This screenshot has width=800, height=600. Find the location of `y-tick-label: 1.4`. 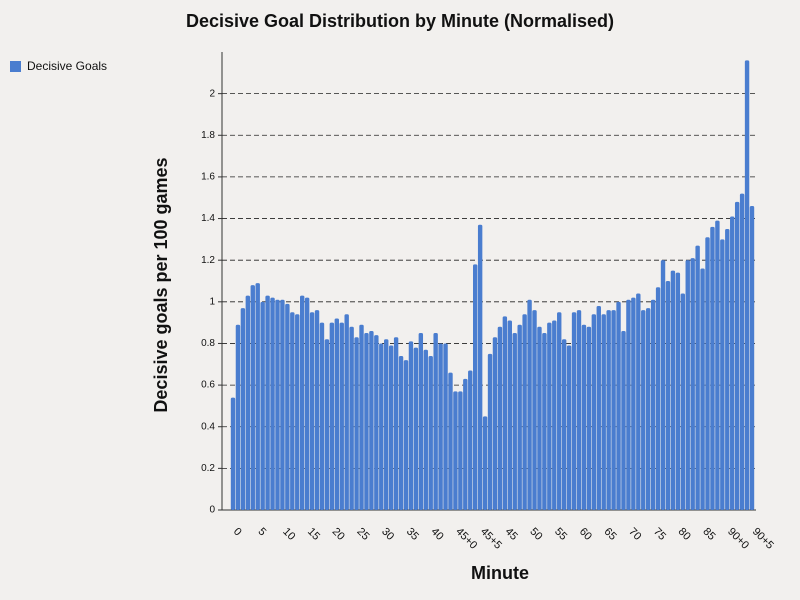

y-tick-label: 1.4 is located at coordinates (208, 218).